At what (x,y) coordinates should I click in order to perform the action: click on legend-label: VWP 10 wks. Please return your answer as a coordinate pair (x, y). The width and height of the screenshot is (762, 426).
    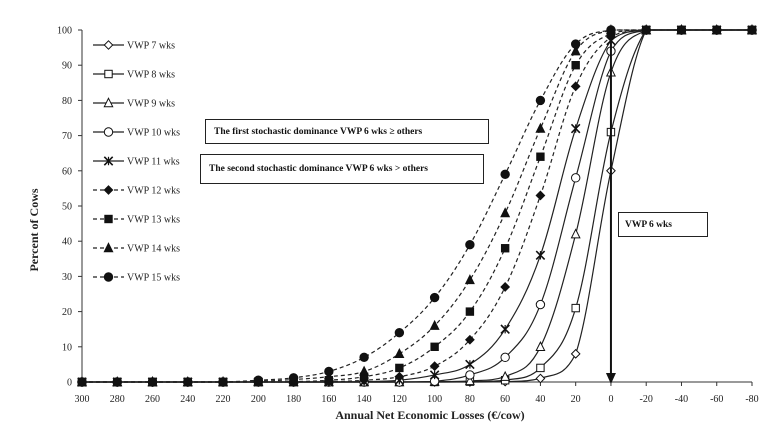
    Looking at the image, I should click on (153, 133).